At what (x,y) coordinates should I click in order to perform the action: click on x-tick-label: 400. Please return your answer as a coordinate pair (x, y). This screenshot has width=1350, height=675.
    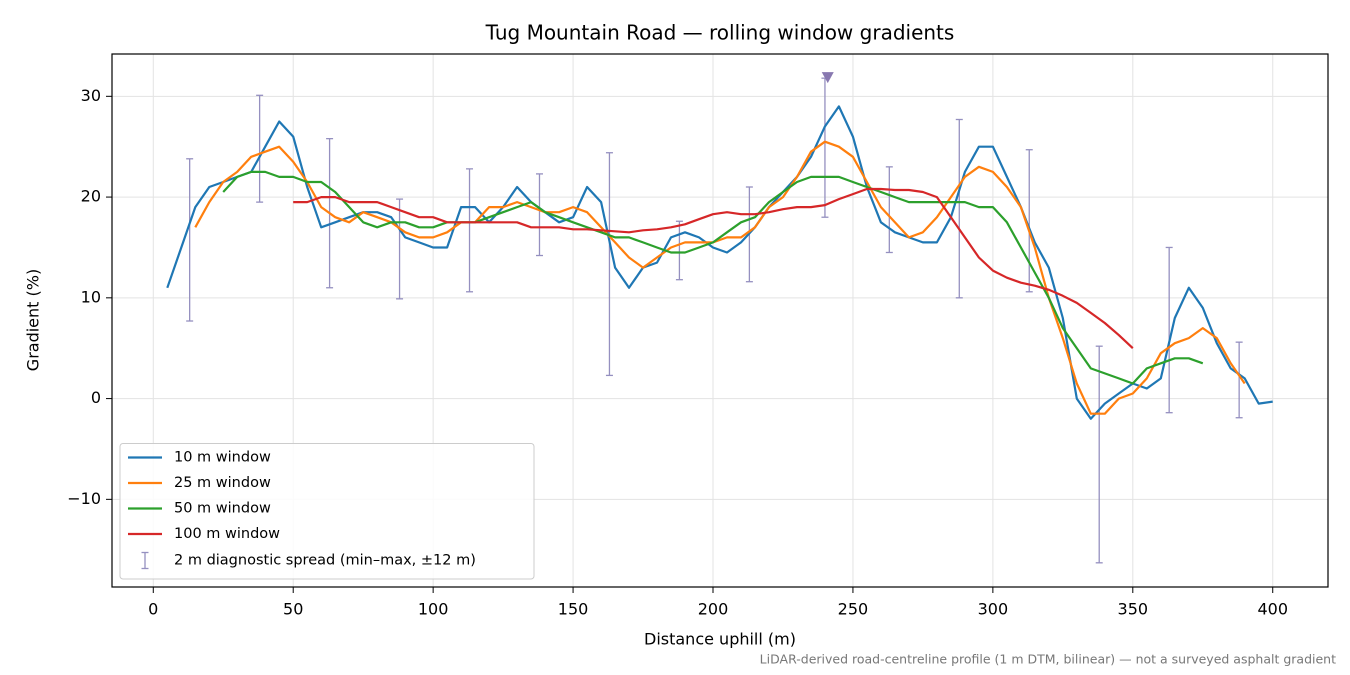
    Looking at the image, I should click on (1272, 609).